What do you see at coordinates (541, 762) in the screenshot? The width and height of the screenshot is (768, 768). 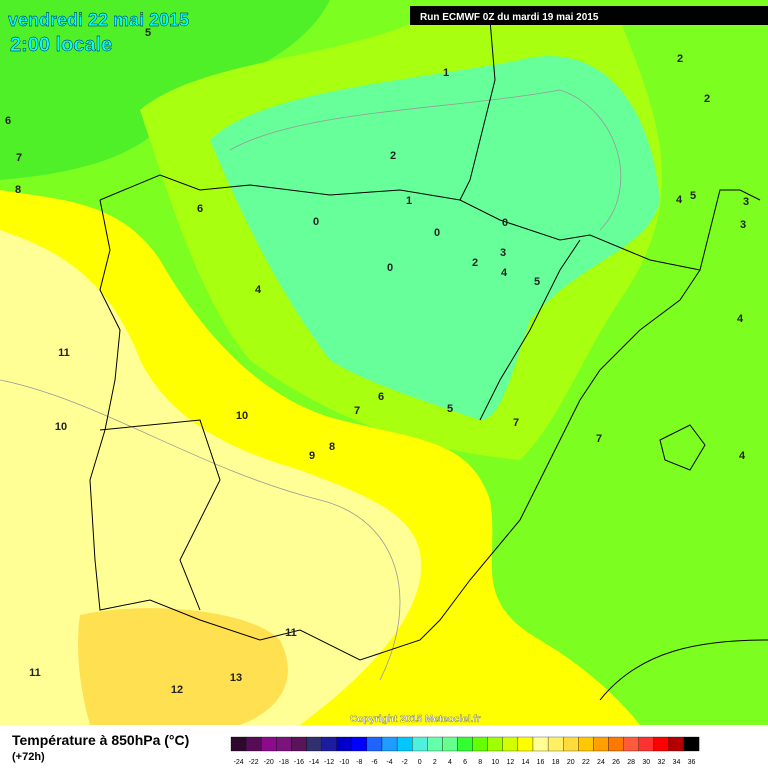 I see `legend-label: 16` at bounding box center [541, 762].